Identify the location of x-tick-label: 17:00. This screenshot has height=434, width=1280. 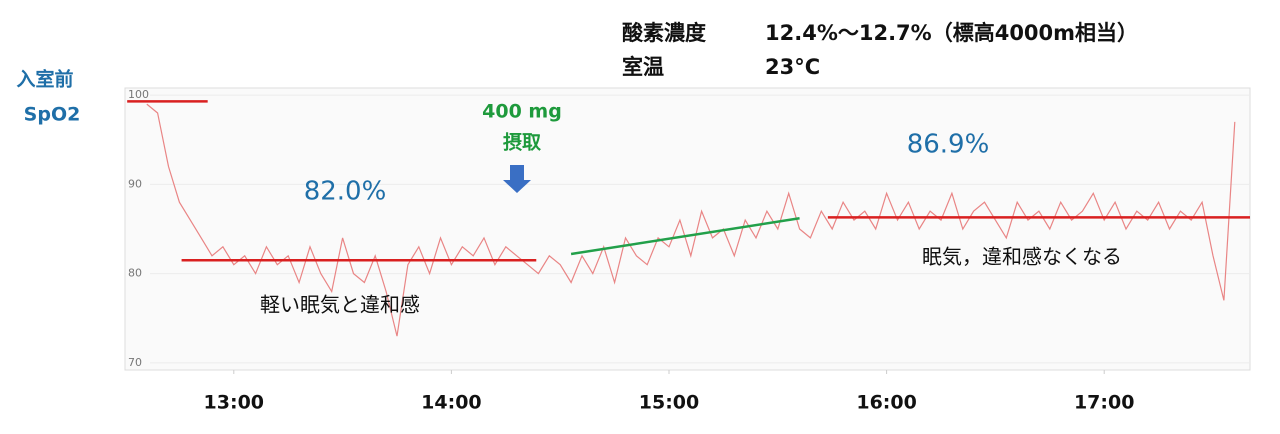
(1104, 403).